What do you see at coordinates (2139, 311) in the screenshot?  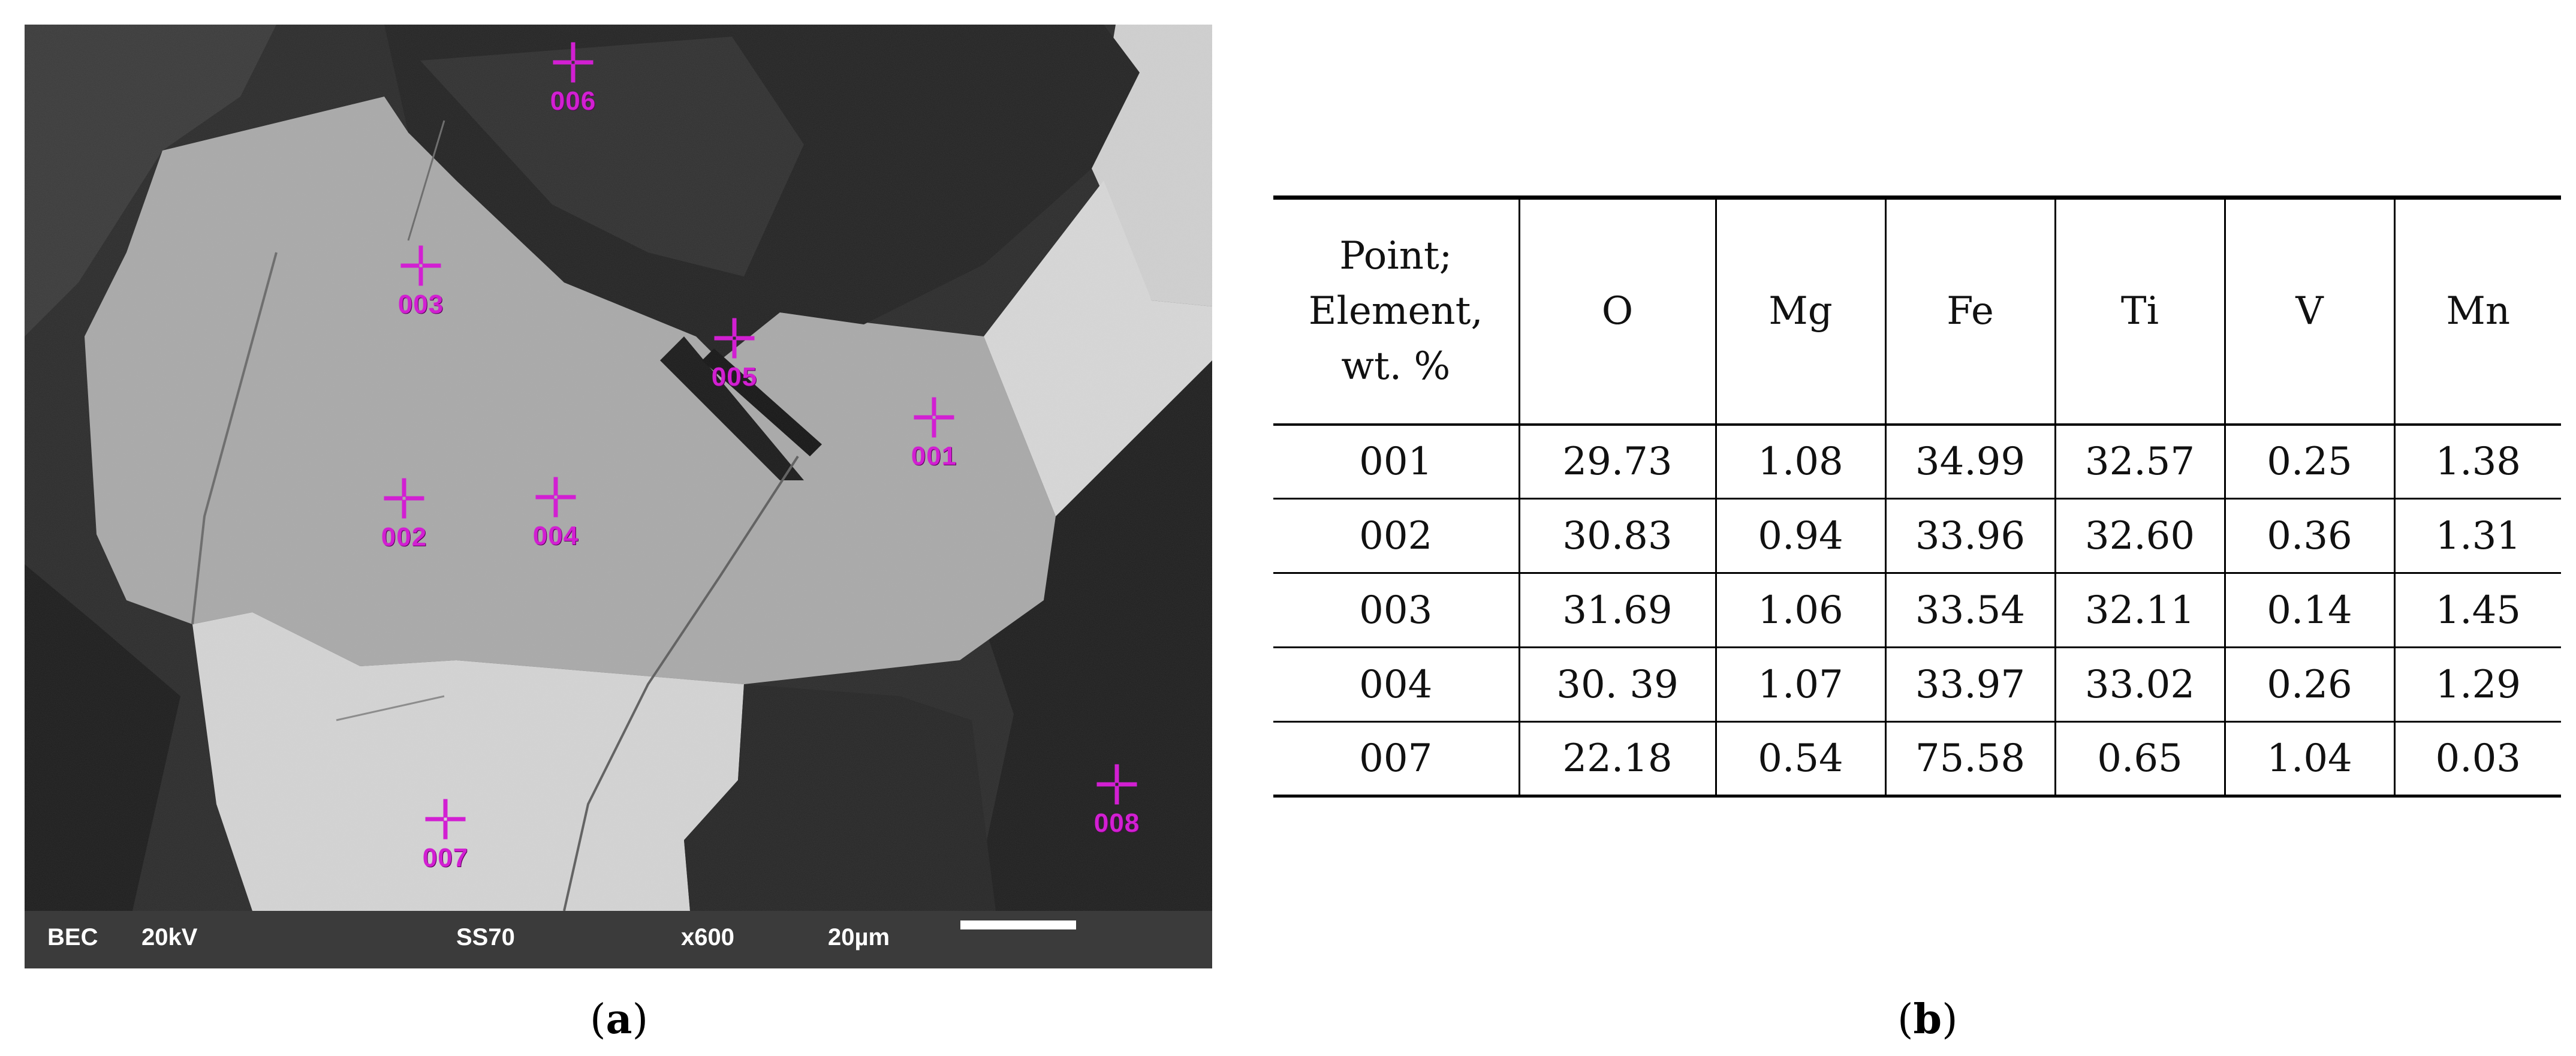 I see `header-element: Ti` at bounding box center [2139, 311].